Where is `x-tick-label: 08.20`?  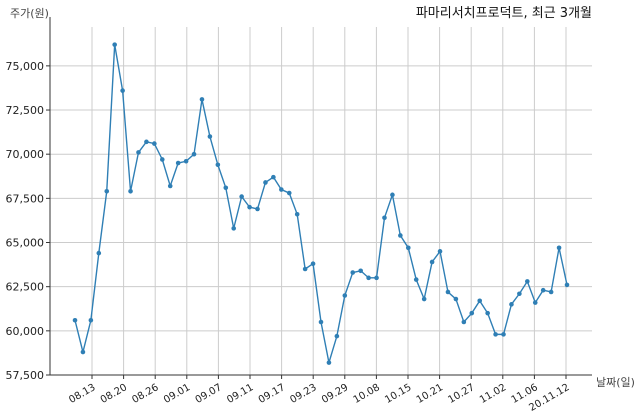 x-tick-label: 08.20 is located at coordinates (114, 394).